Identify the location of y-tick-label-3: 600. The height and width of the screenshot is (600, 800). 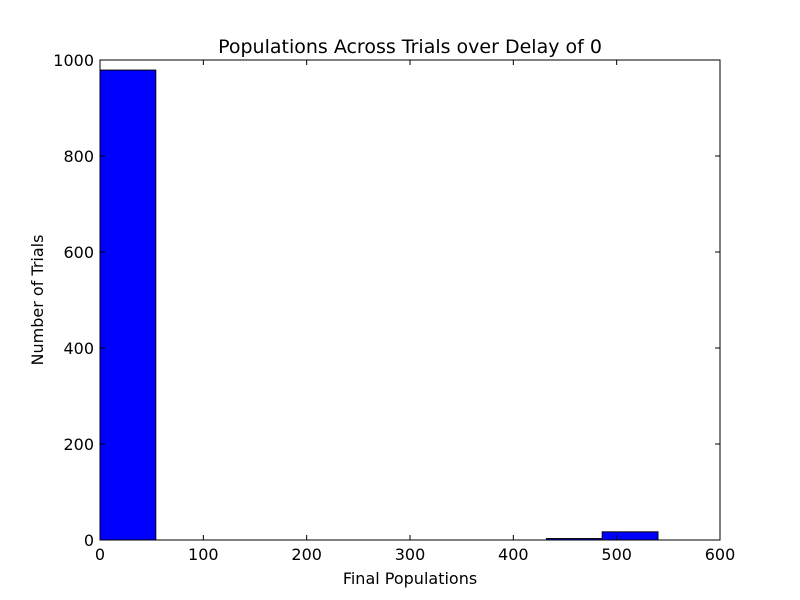
(78, 252).